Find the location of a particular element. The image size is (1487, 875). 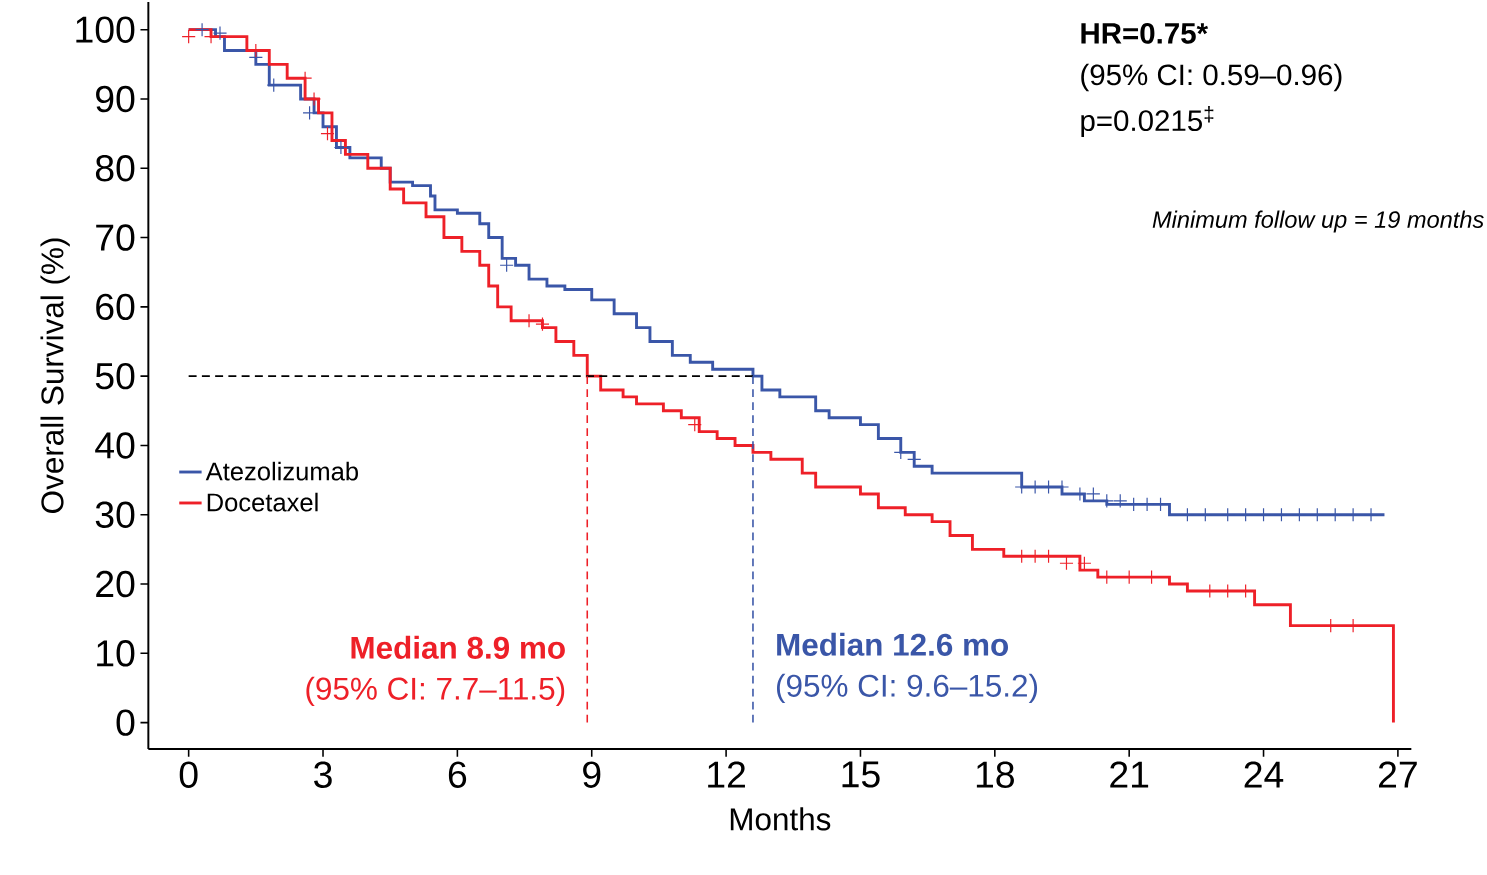

annotation: p=0.0215$^{‡}$ is located at coordinates (1147, 122).